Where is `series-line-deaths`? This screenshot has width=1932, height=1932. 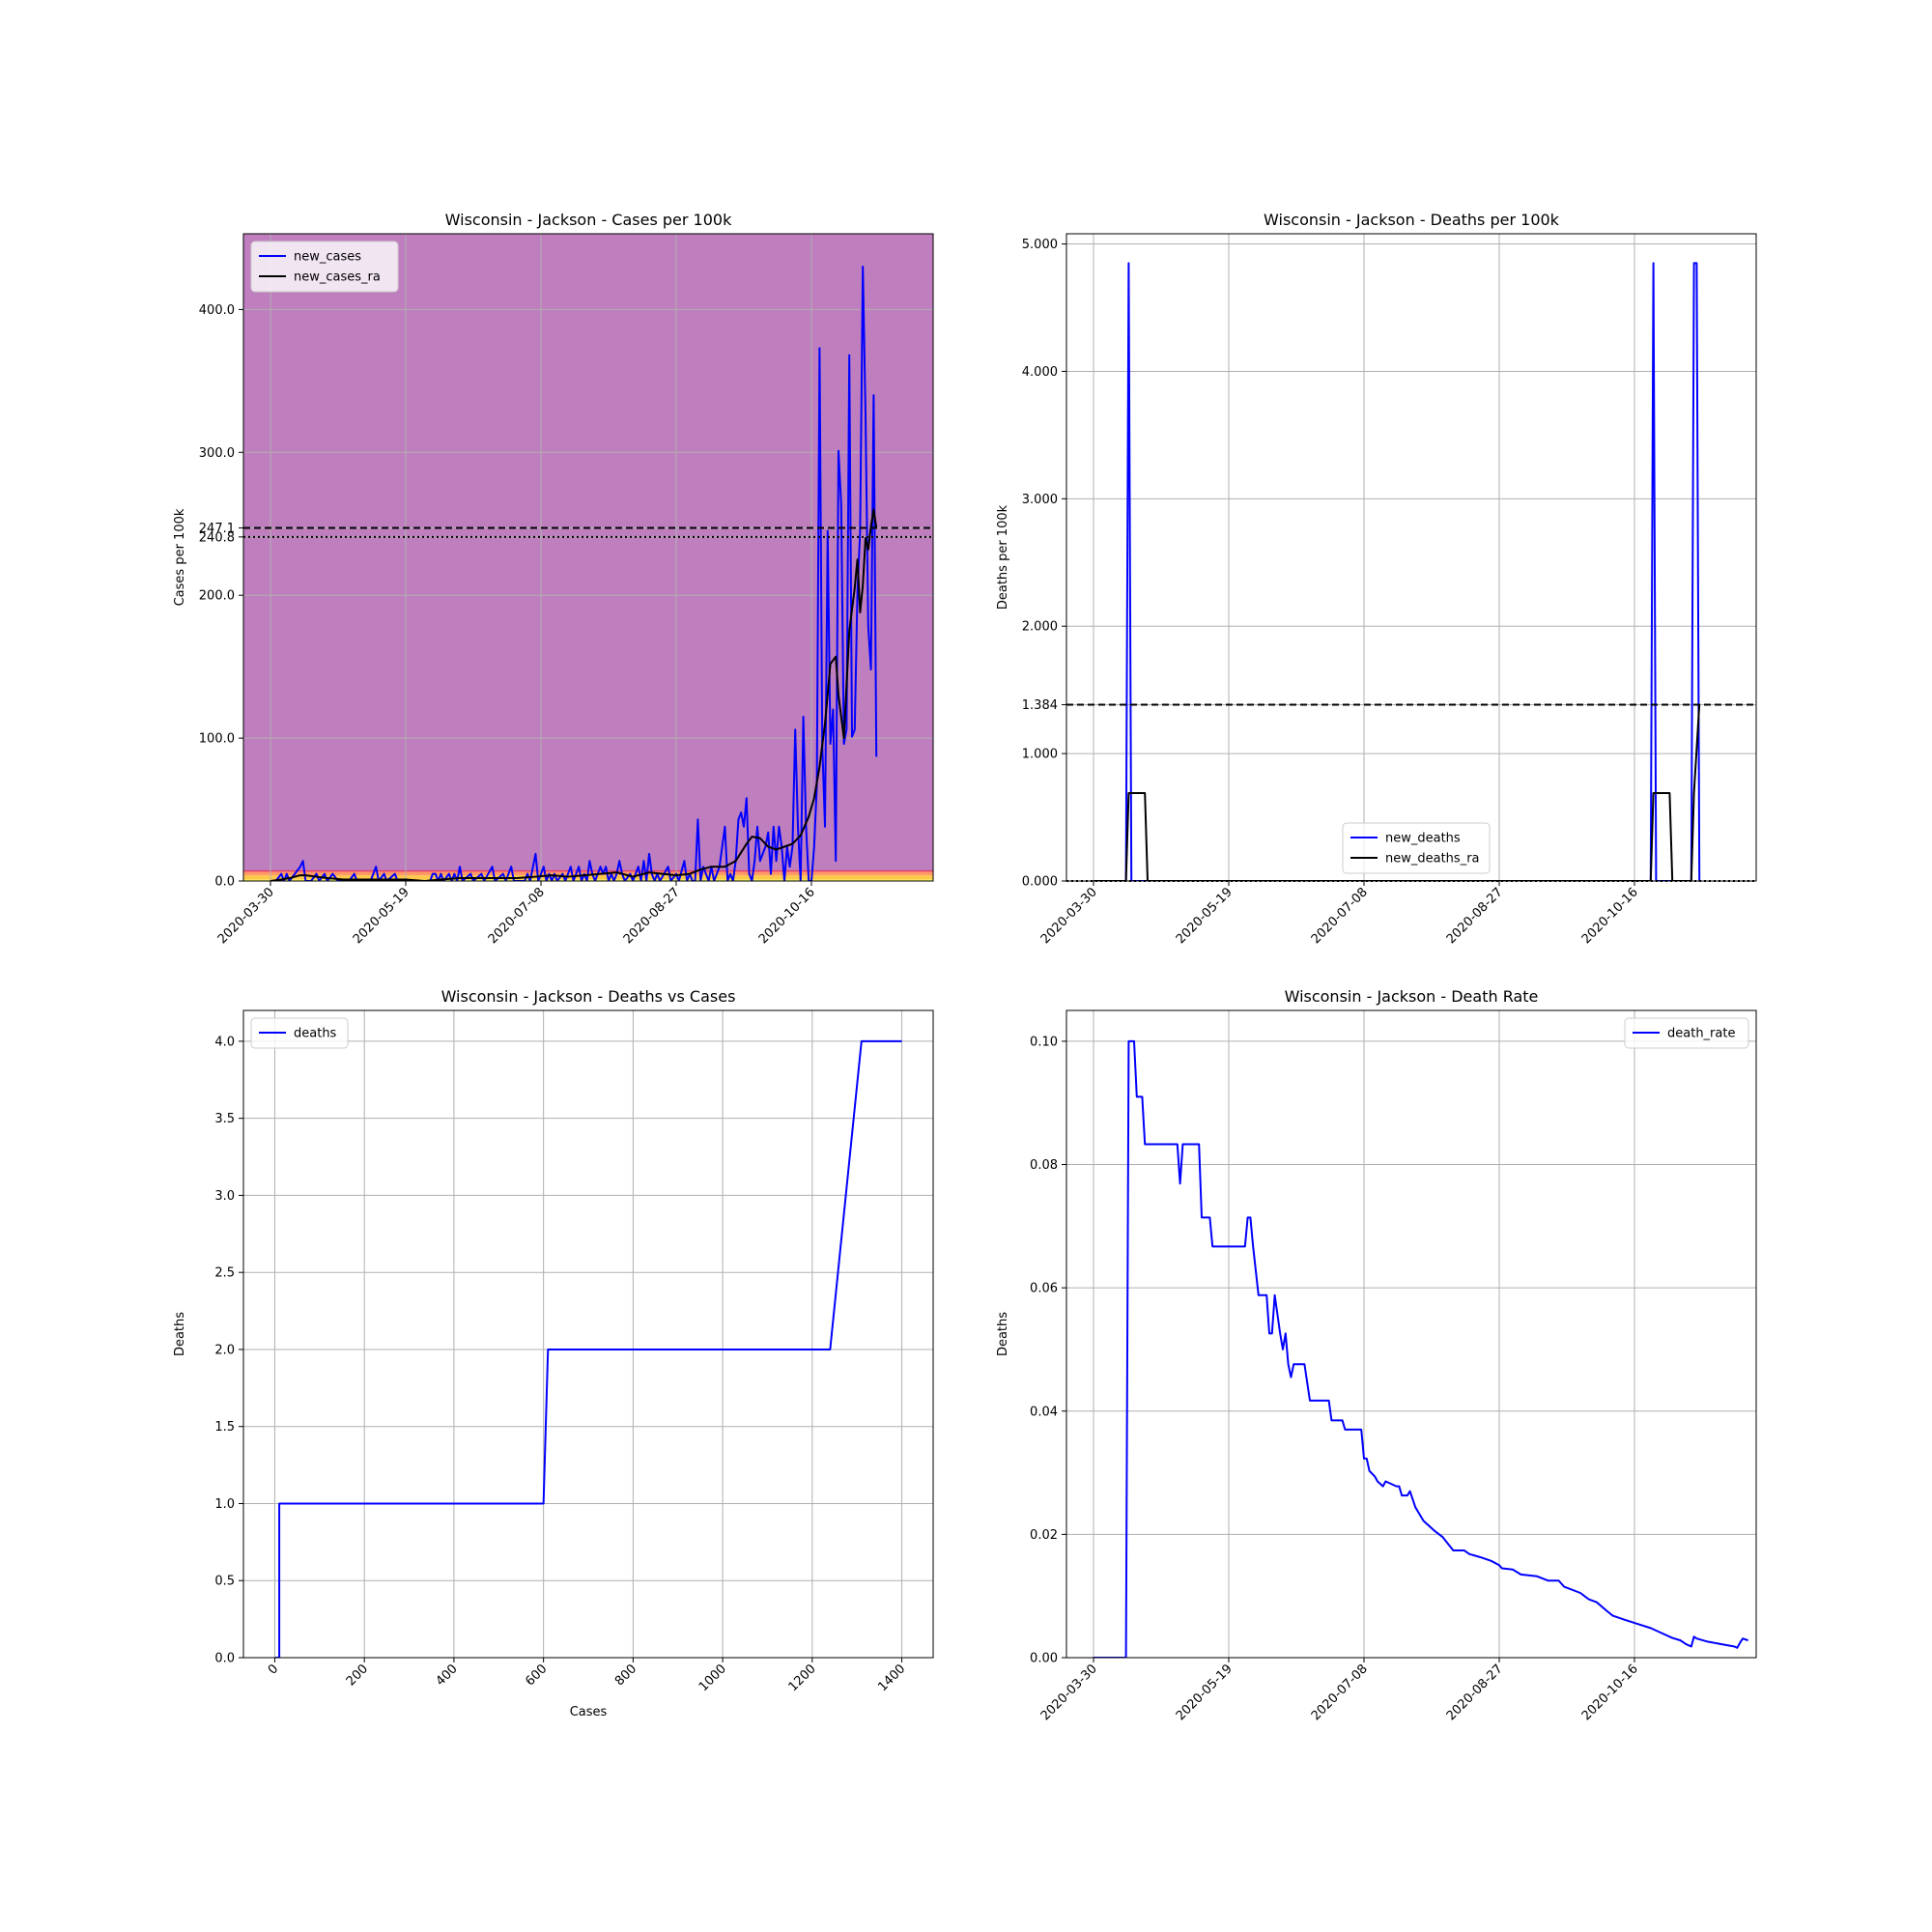
series-line-deaths is located at coordinates (588, 1348).